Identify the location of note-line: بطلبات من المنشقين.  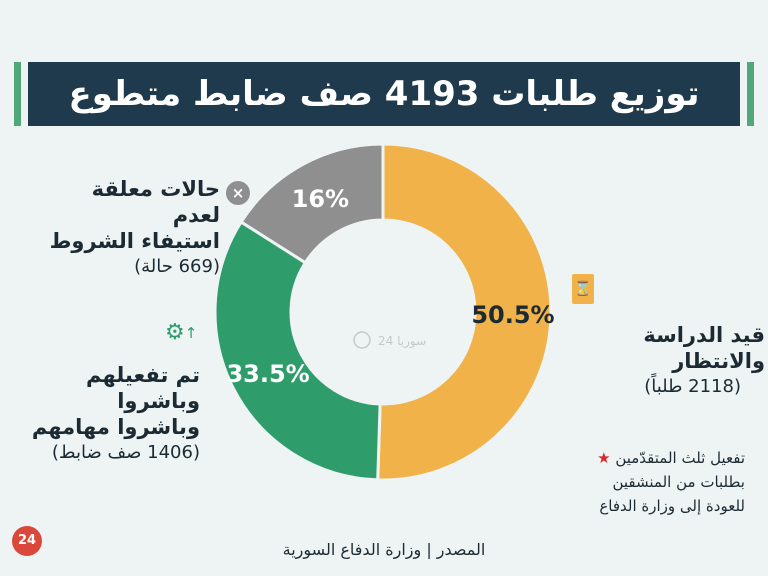
(678, 482).